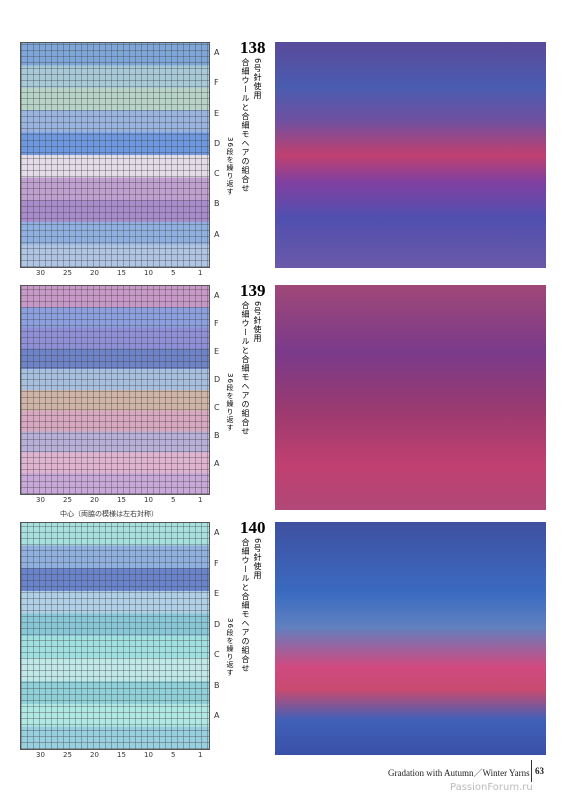 The image size is (568, 800). What do you see at coordinates (531, 771) in the screenshot?
I see `divider` at bounding box center [531, 771].